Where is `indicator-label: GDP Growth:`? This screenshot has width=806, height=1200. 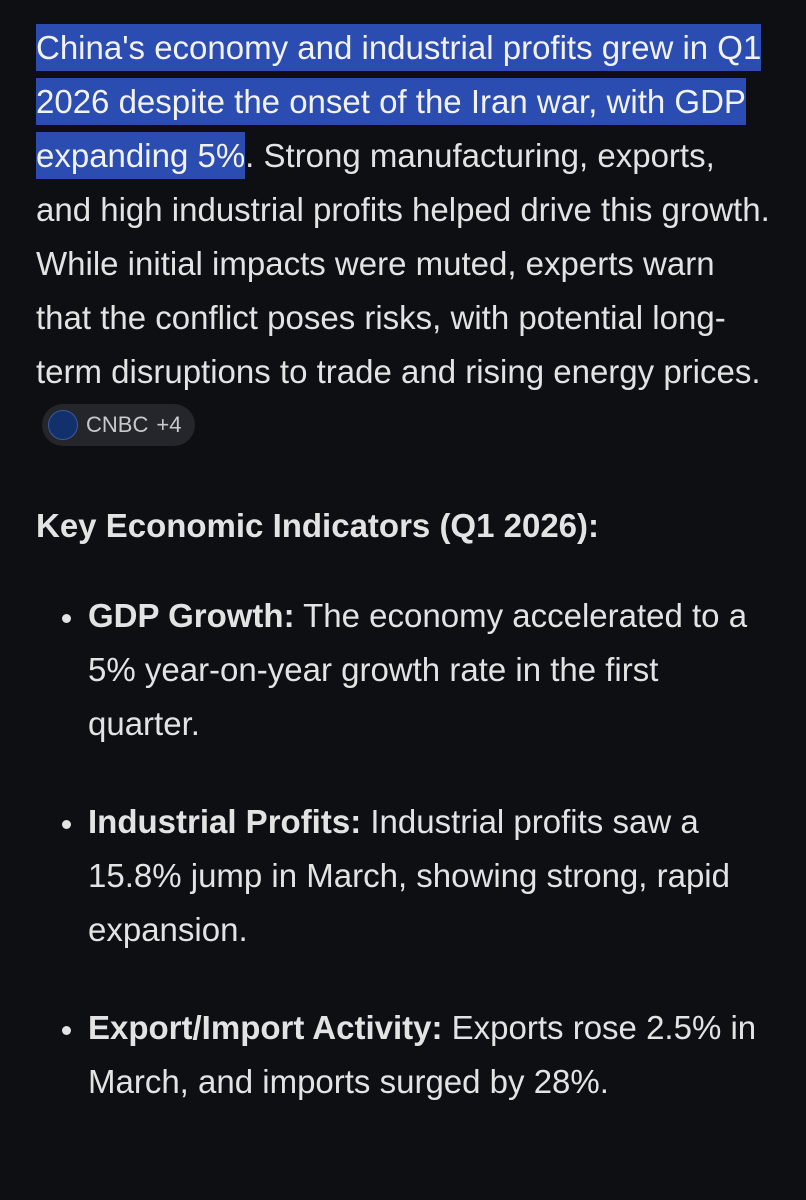 indicator-label: GDP Growth: is located at coordinates (191, 615).